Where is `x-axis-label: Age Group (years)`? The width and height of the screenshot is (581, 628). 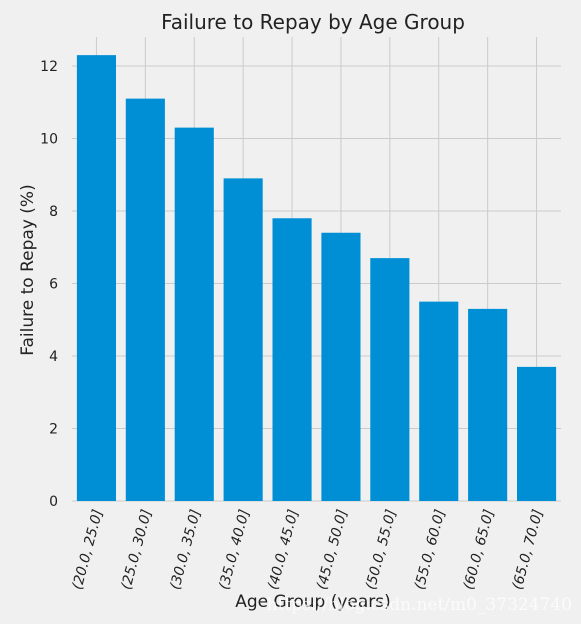 x-axis-label: Age Group (years) is located at coordinates (313, 602).